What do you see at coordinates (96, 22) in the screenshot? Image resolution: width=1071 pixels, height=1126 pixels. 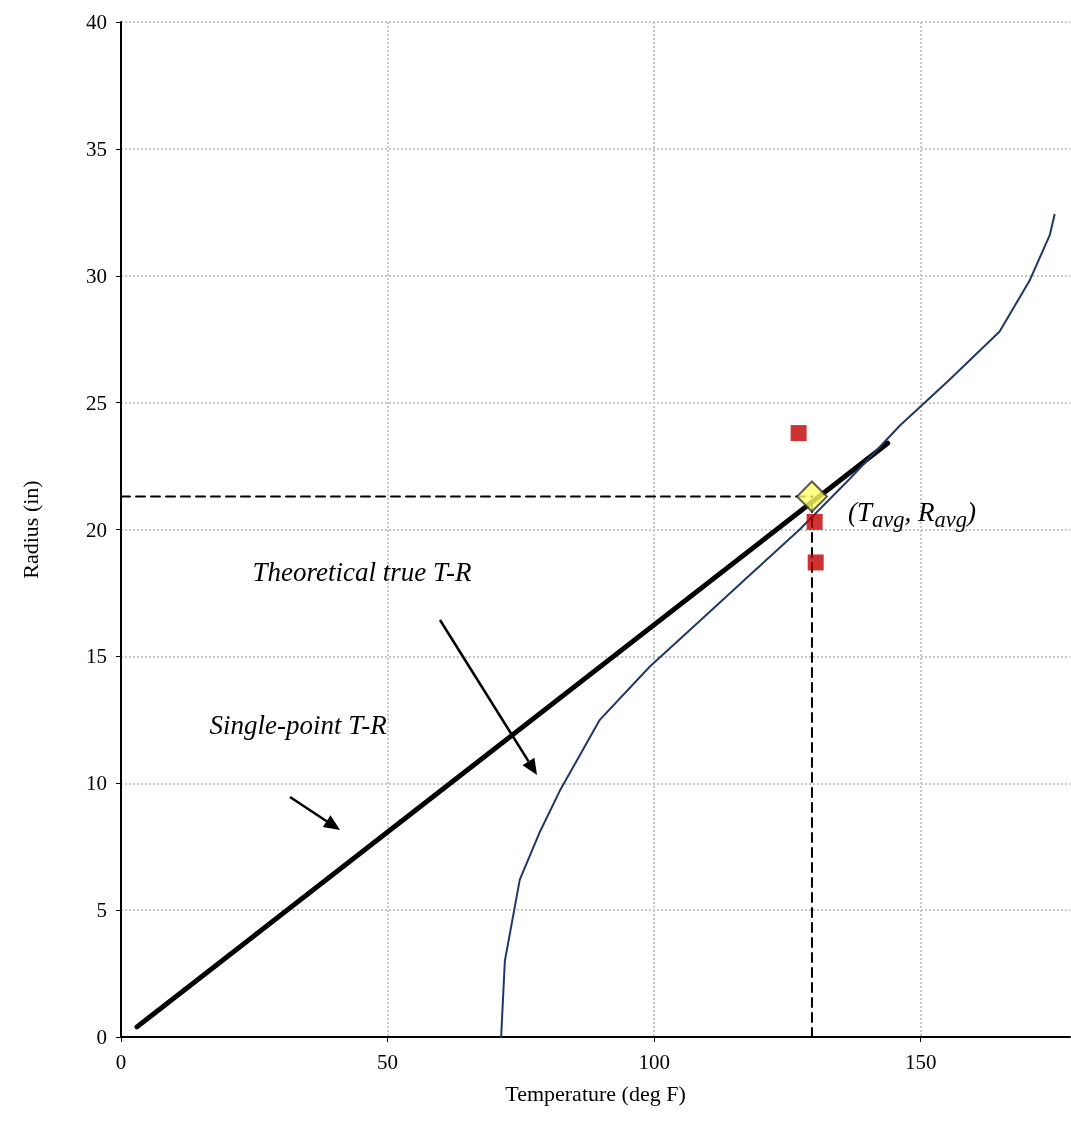 I see `y-tick-label: 40` at bounding box center [96, 22].